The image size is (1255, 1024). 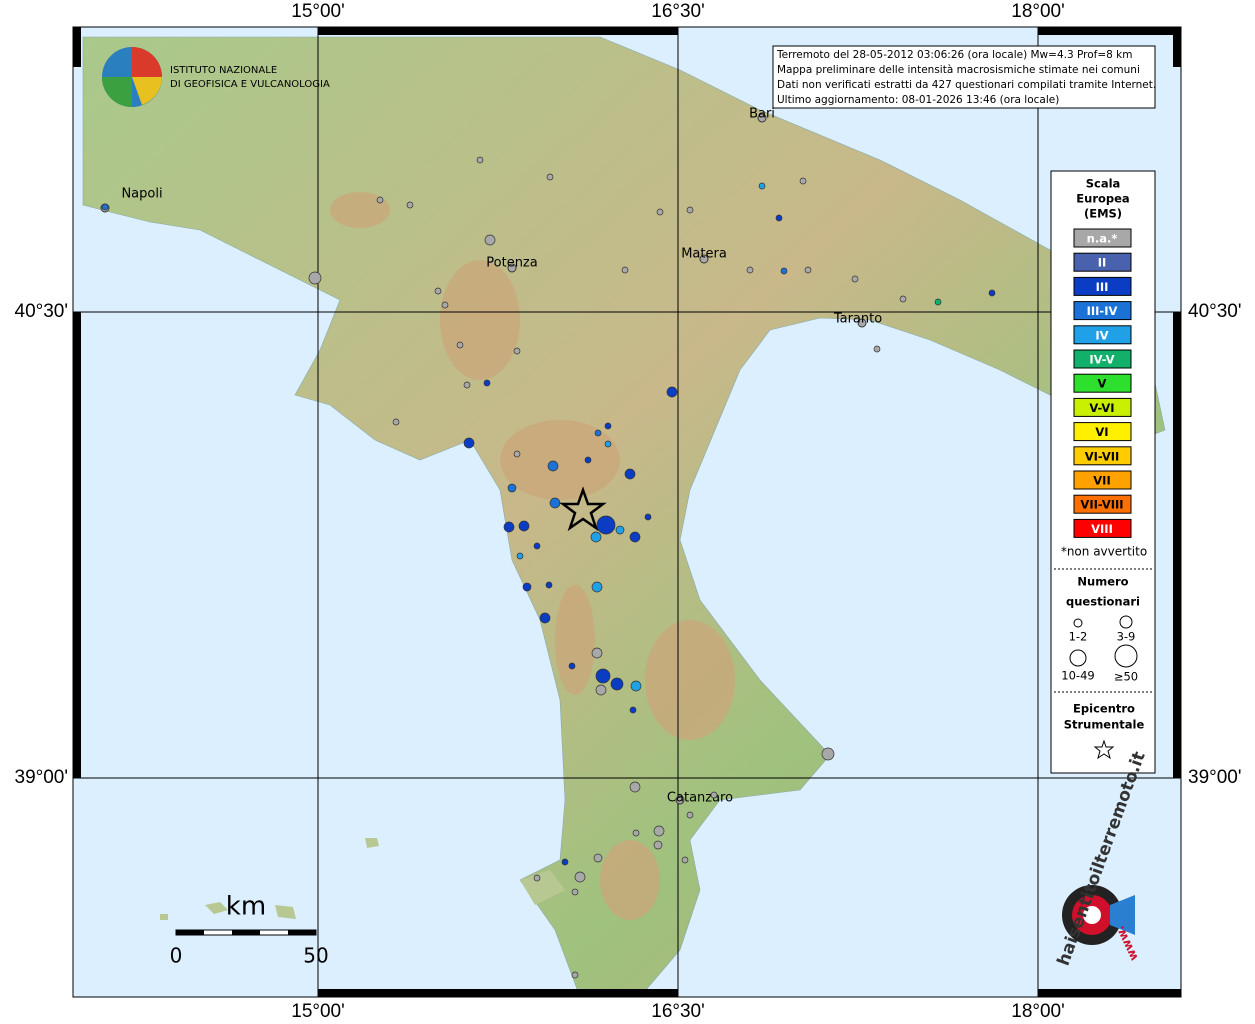 I want to click on axis-label: 40°30', so click(x=1215, y=311).